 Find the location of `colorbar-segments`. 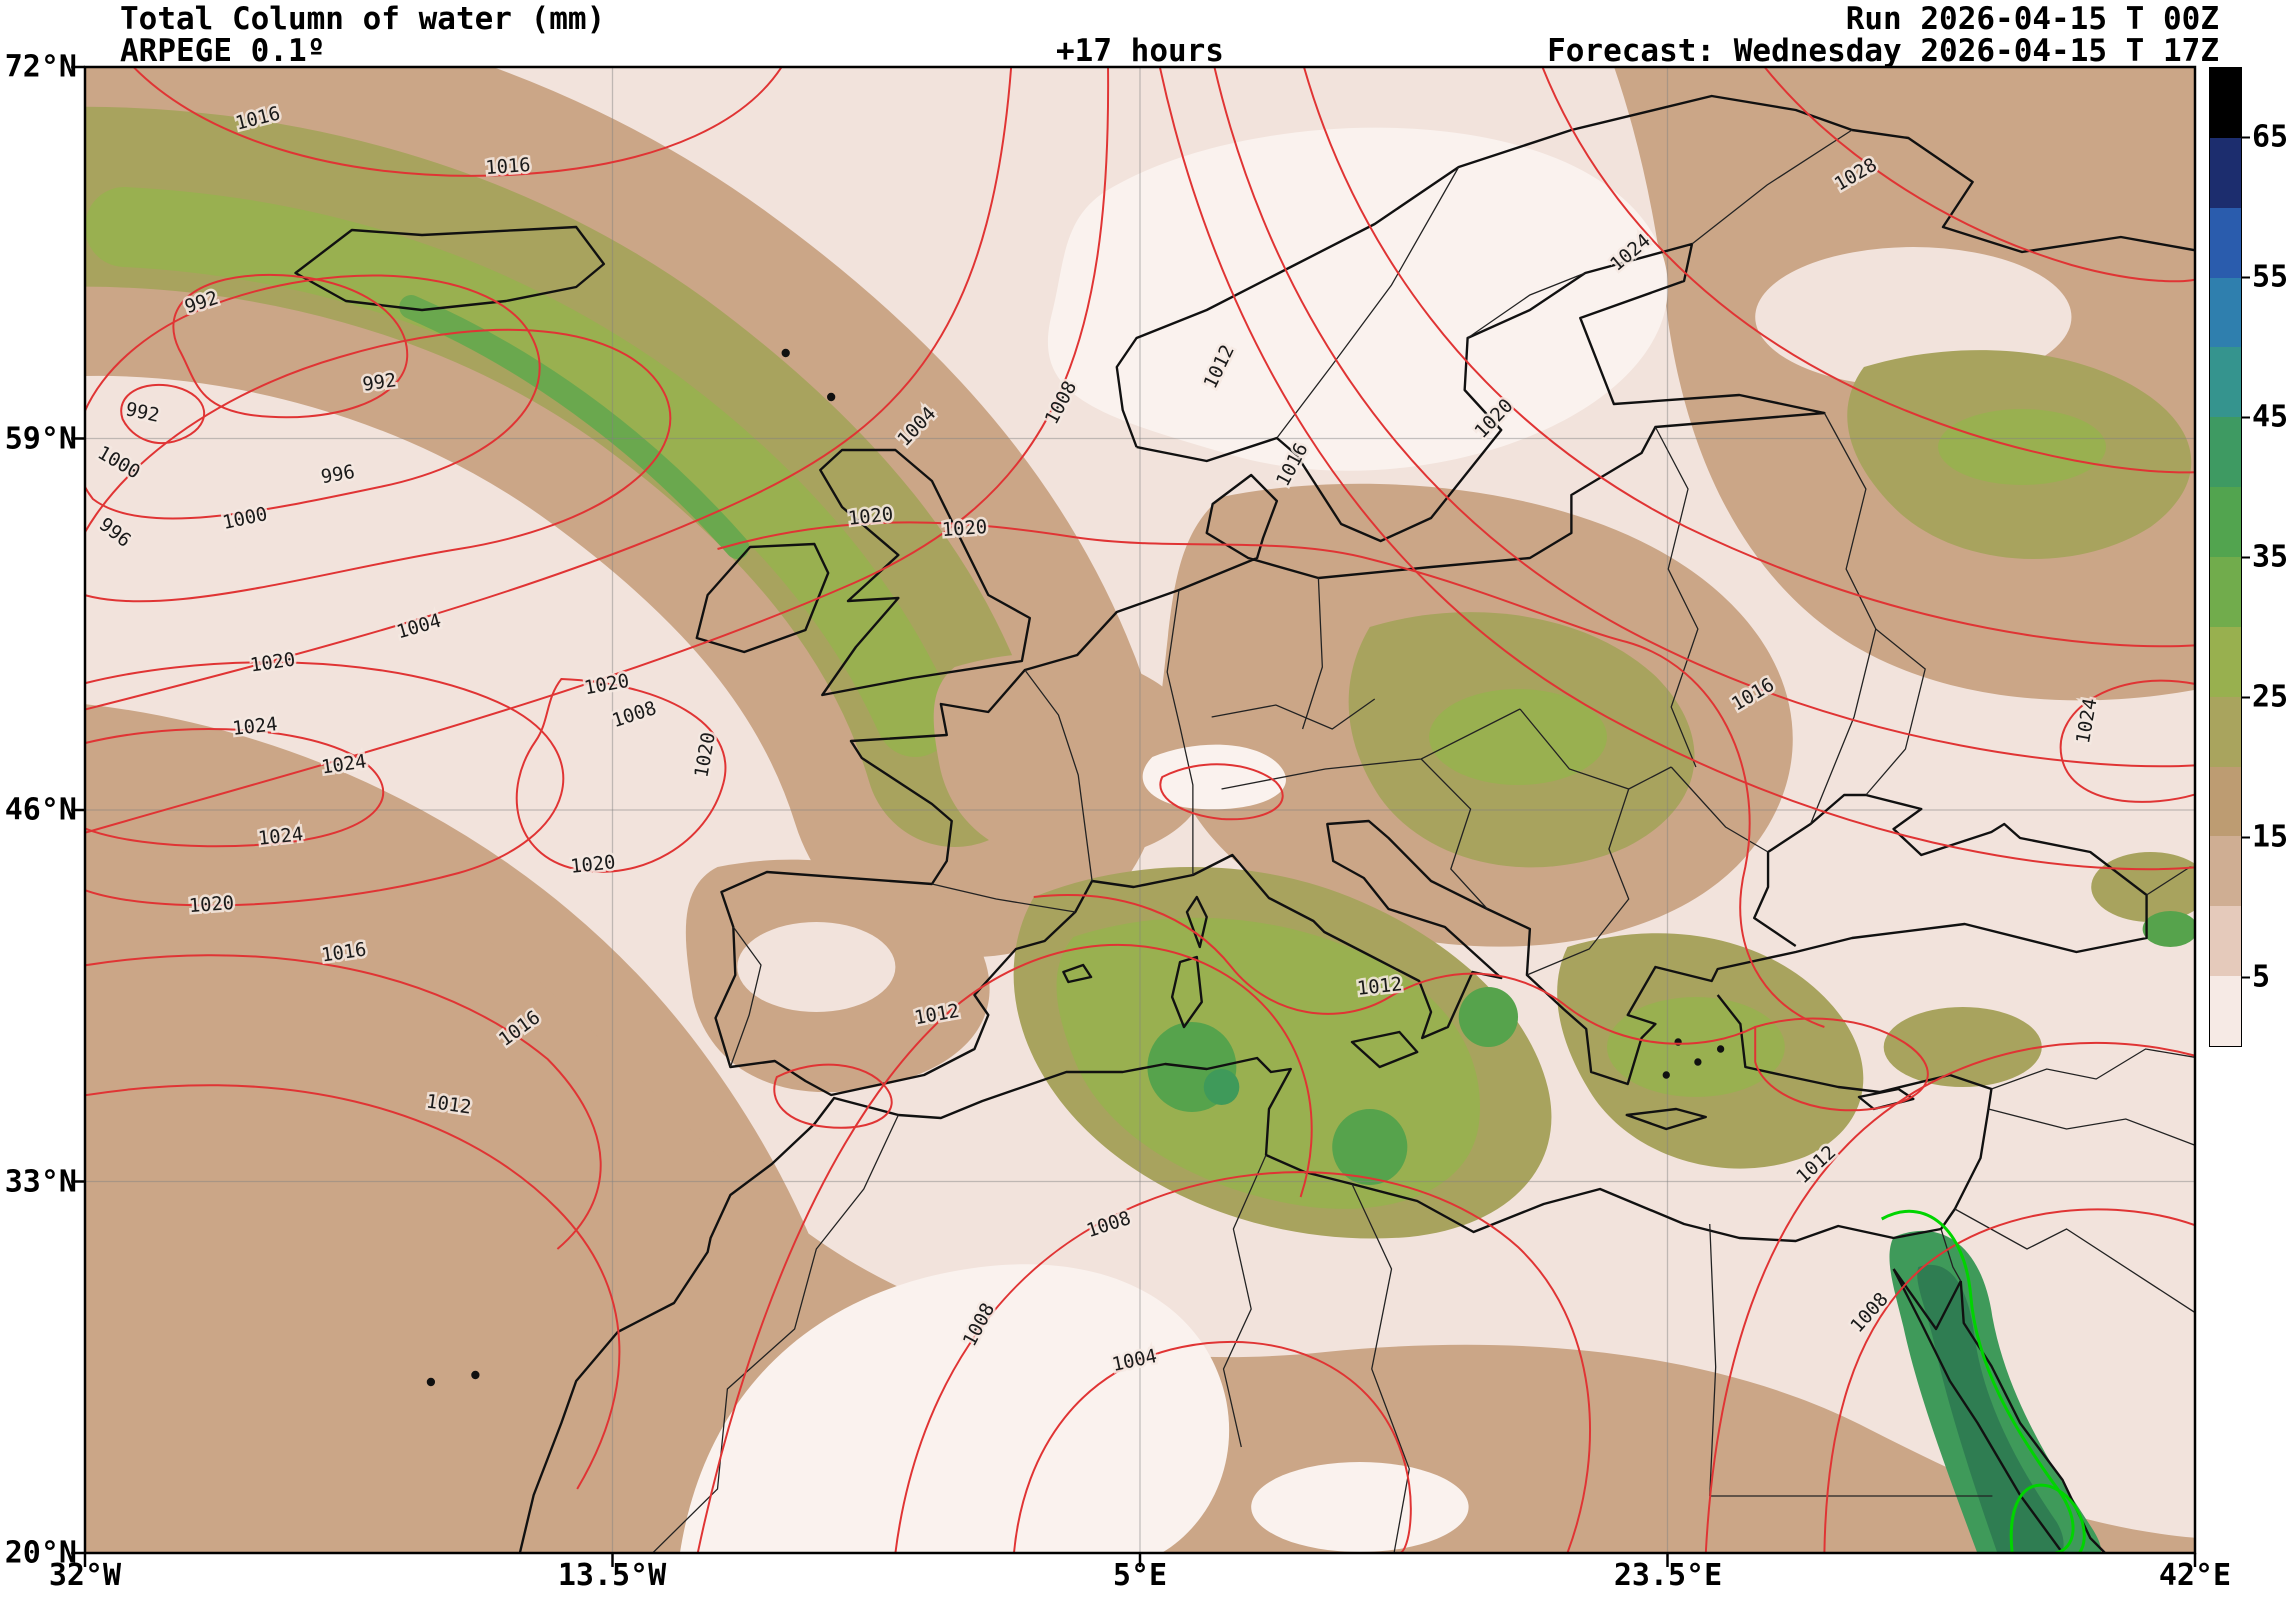

colorbar-segments is located at coordinates (2225, 557).